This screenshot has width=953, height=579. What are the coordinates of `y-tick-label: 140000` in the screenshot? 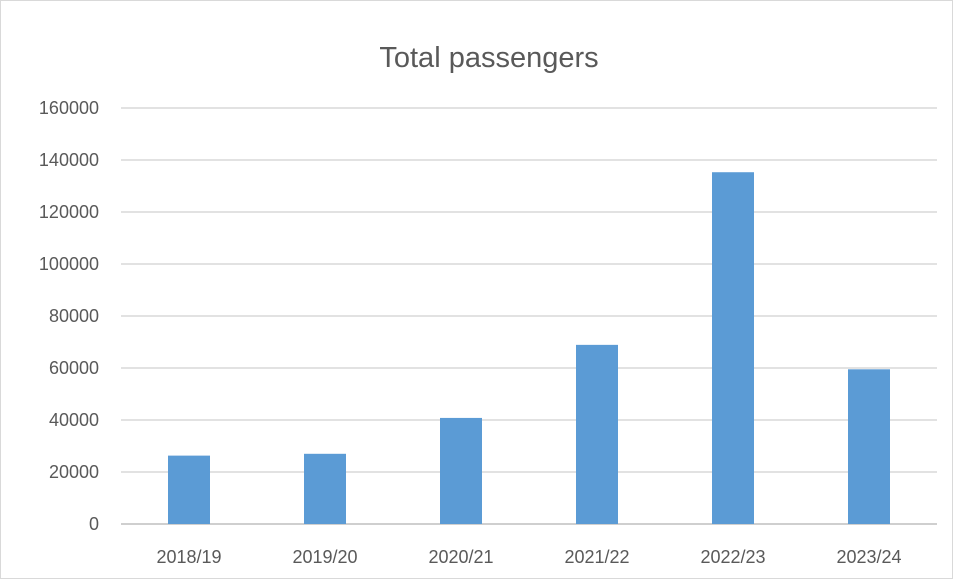 It's located at (69, 160).